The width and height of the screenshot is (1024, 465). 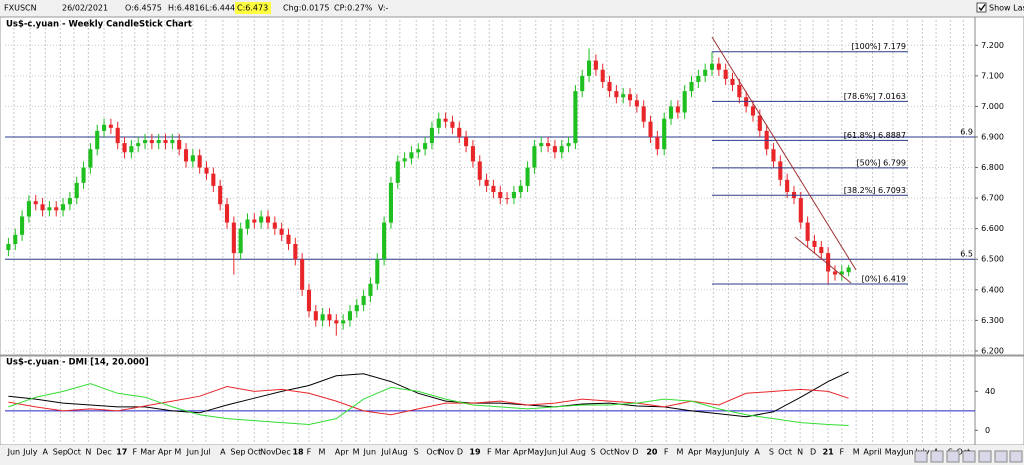 I want to click on dmi-title: Us$-c.yuan - DMI [14, 20.000], so click(x=77, y=363).